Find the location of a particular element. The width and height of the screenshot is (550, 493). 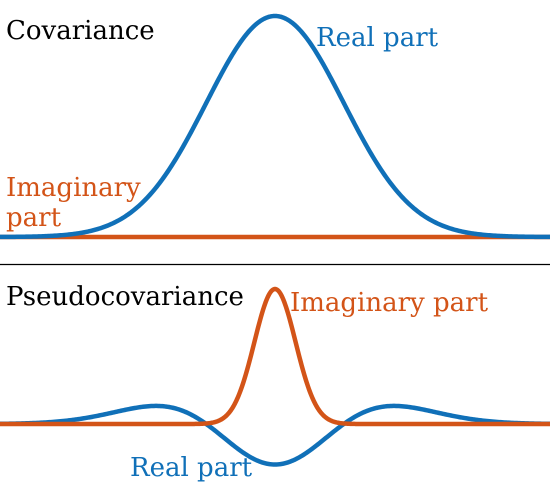

pseudocovariance-real-label: Real part is located at coordinates (191, 468).